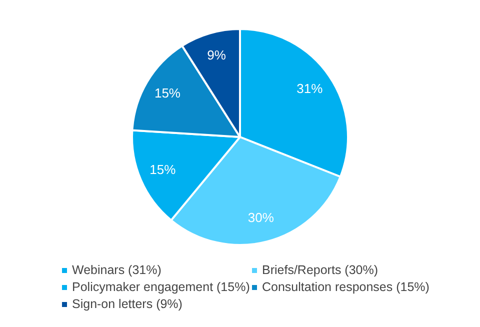  I want to click on data-label: 9%, so click(216, 55).